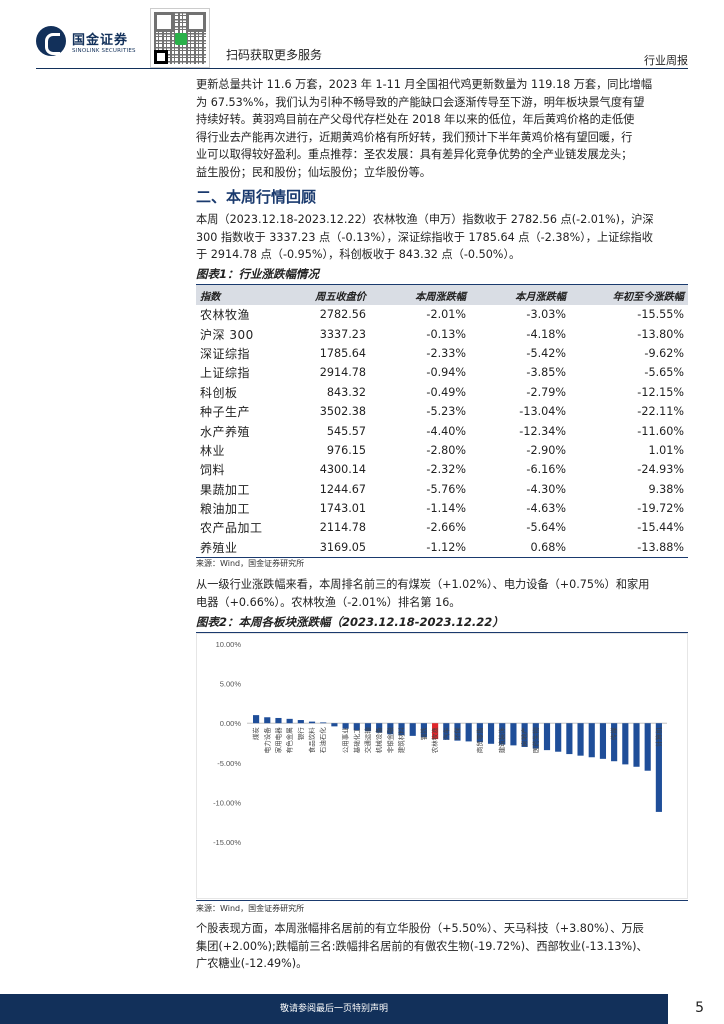 The image size is (724, 1024). I want to click on section-heading: 二、本周行情回顾, so click(256, 197).